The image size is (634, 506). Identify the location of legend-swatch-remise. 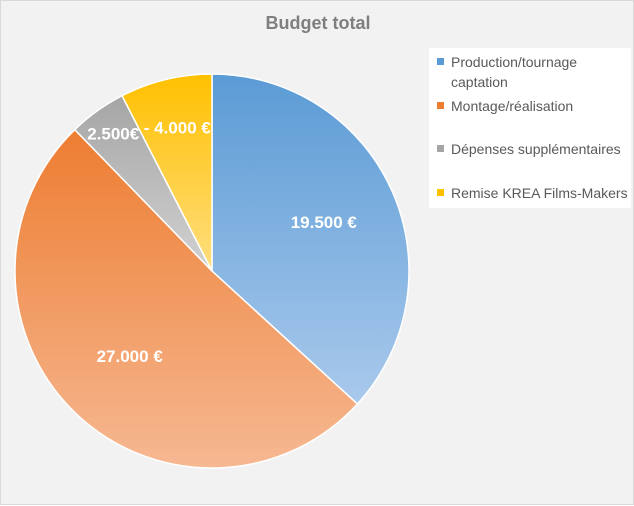
(440, 192).